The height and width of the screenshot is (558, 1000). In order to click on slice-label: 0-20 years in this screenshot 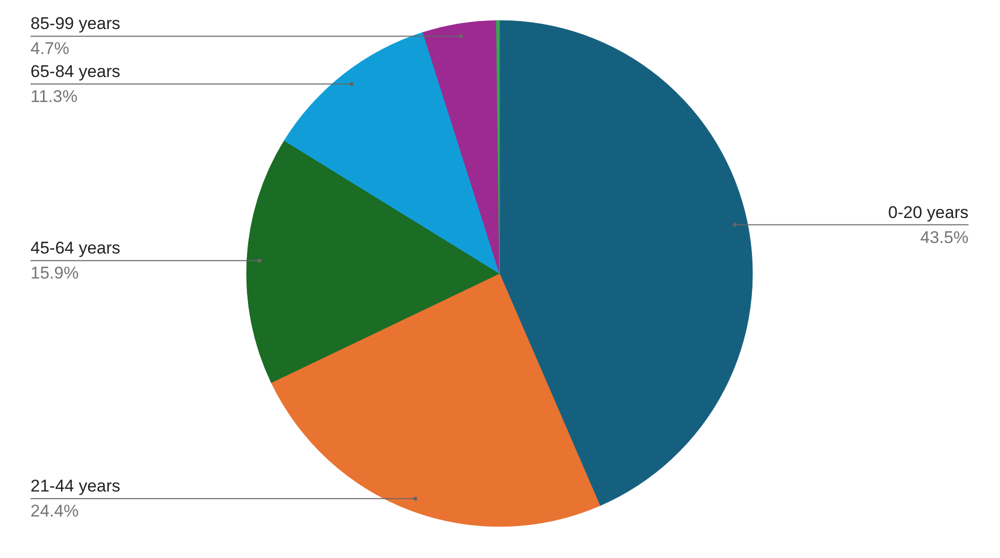, I will do `click(928, 212)`.